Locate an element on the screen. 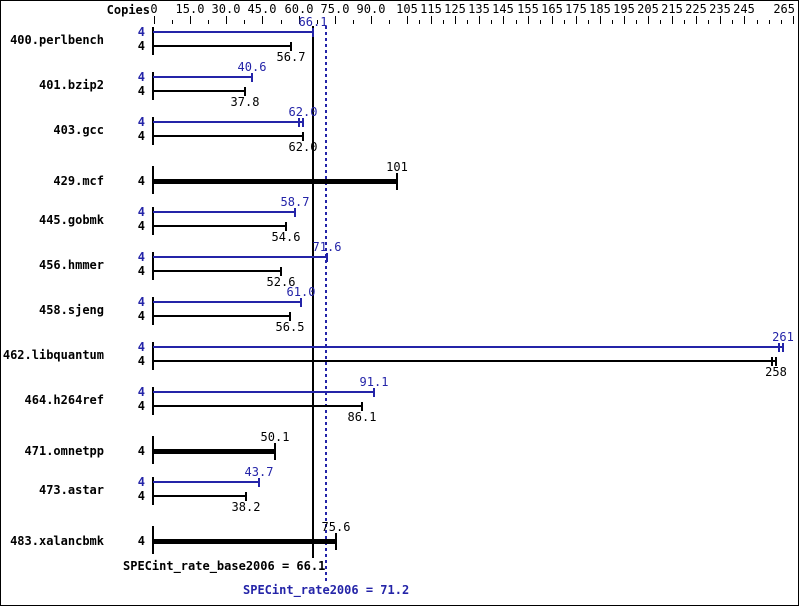 The width and height of the screenshot is (799, 606). benchmark-label: 401.bzip2 is located at coordinates (71, 85).